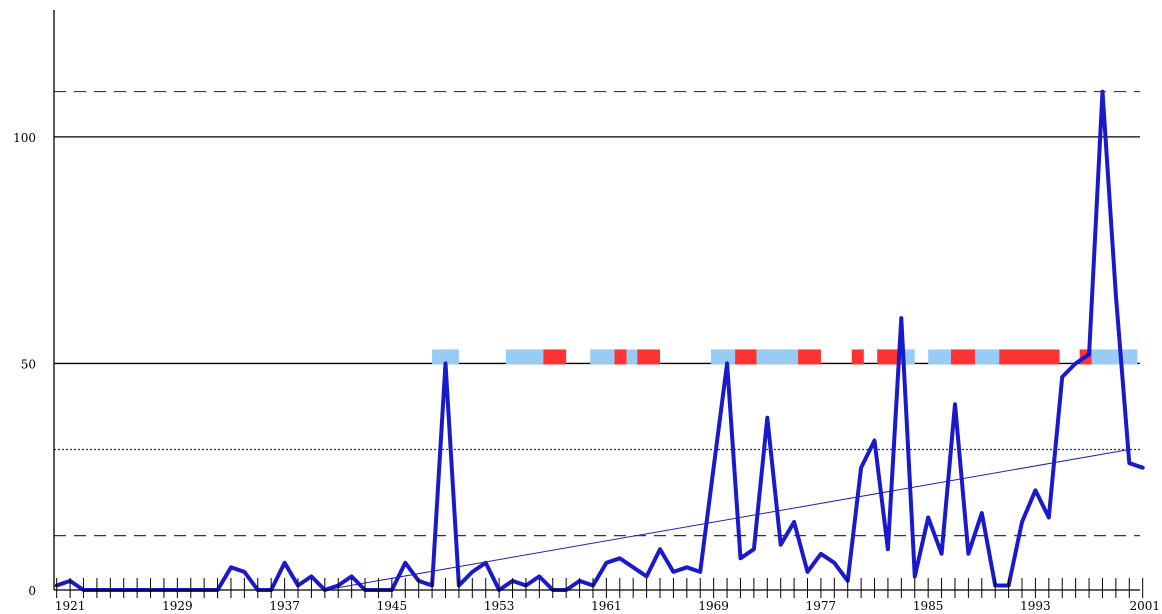 This screenshot has width=1162, height=614. I want to click on x-tick-label: 1937, so click(284, 606).